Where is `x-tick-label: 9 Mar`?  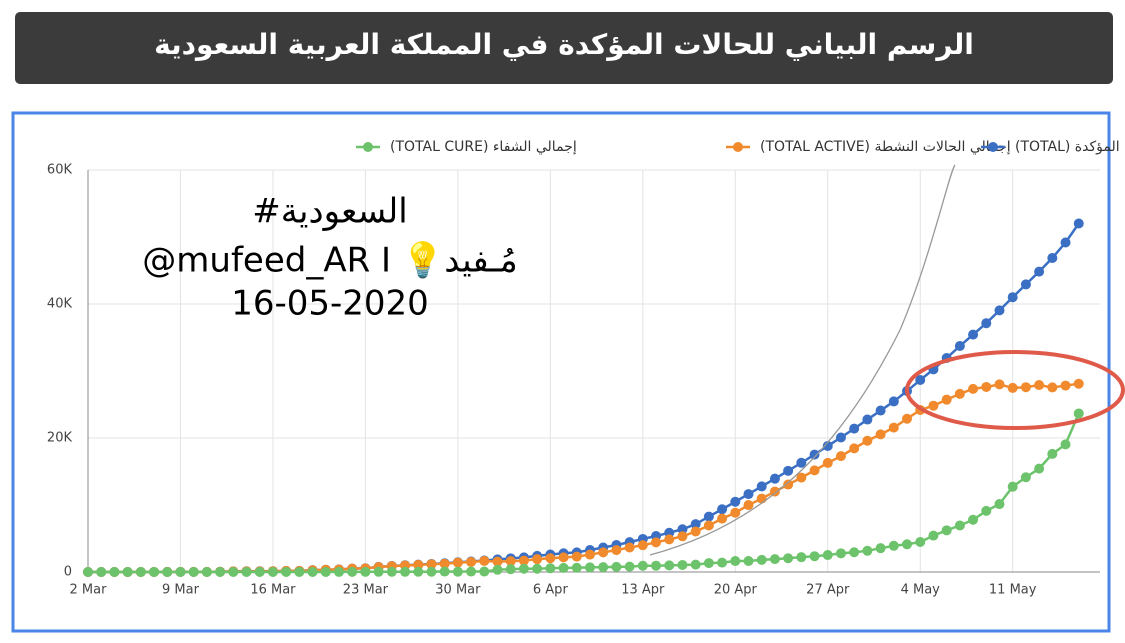 x-tick-label: 9 Mar is located at coordinates (181, 590).